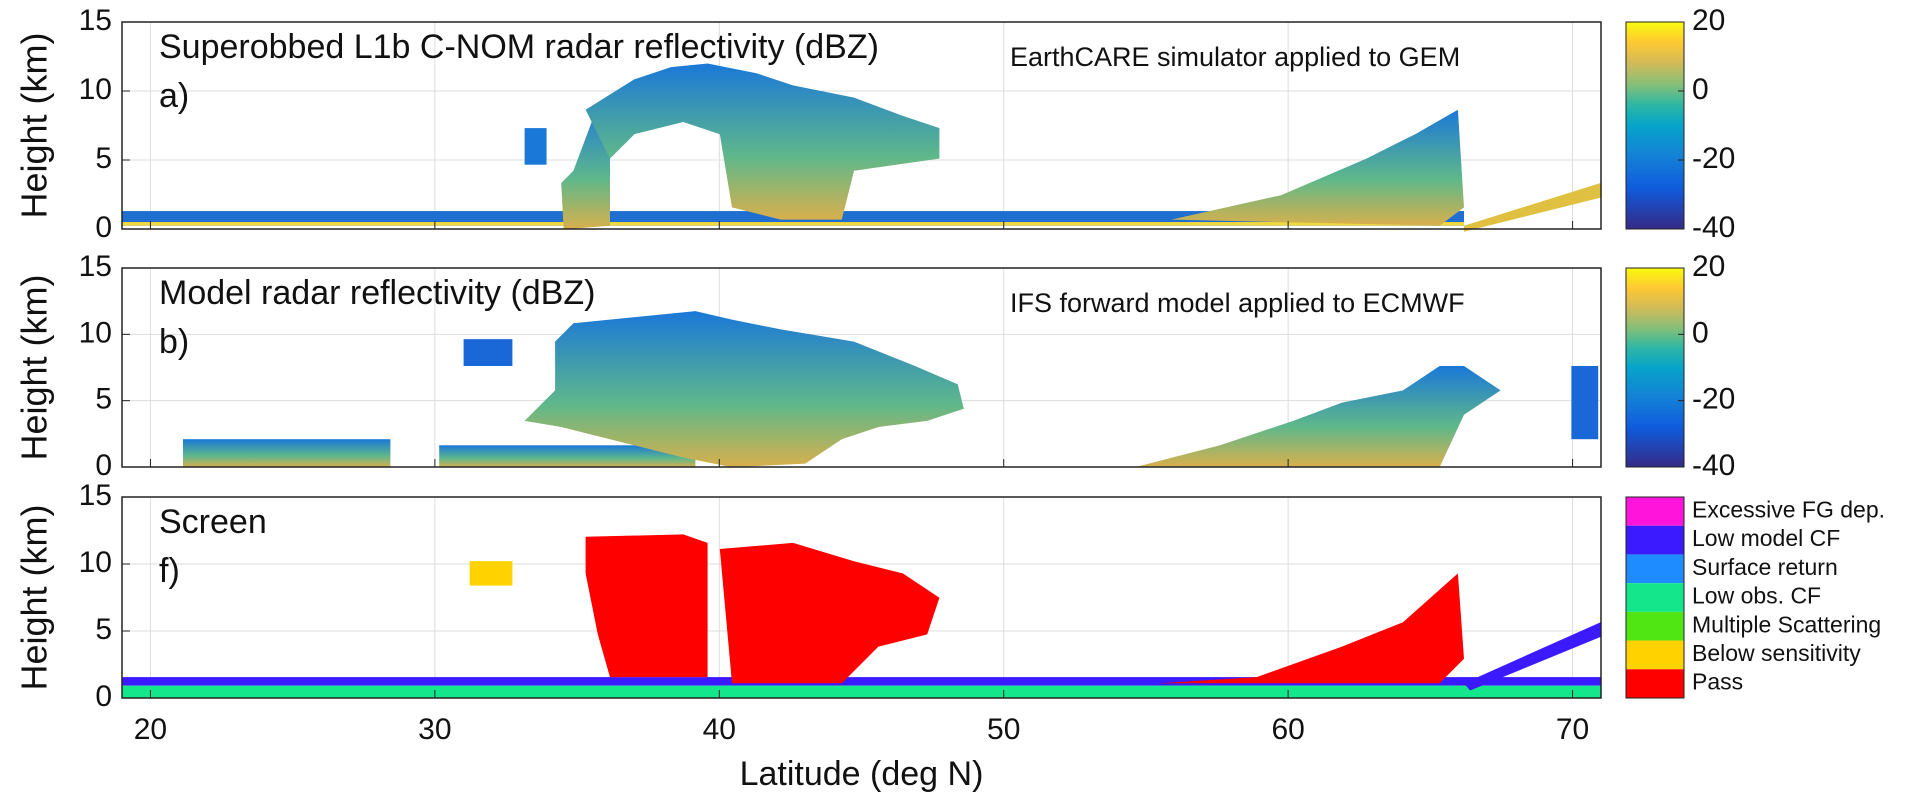 Image resolution: width=1913 pixels, height=799 pixels. Describe the element at coordinates (377, 293) in the screenshot. I see `panel-title: Model radar reflectivity (dBZ)` at that location.